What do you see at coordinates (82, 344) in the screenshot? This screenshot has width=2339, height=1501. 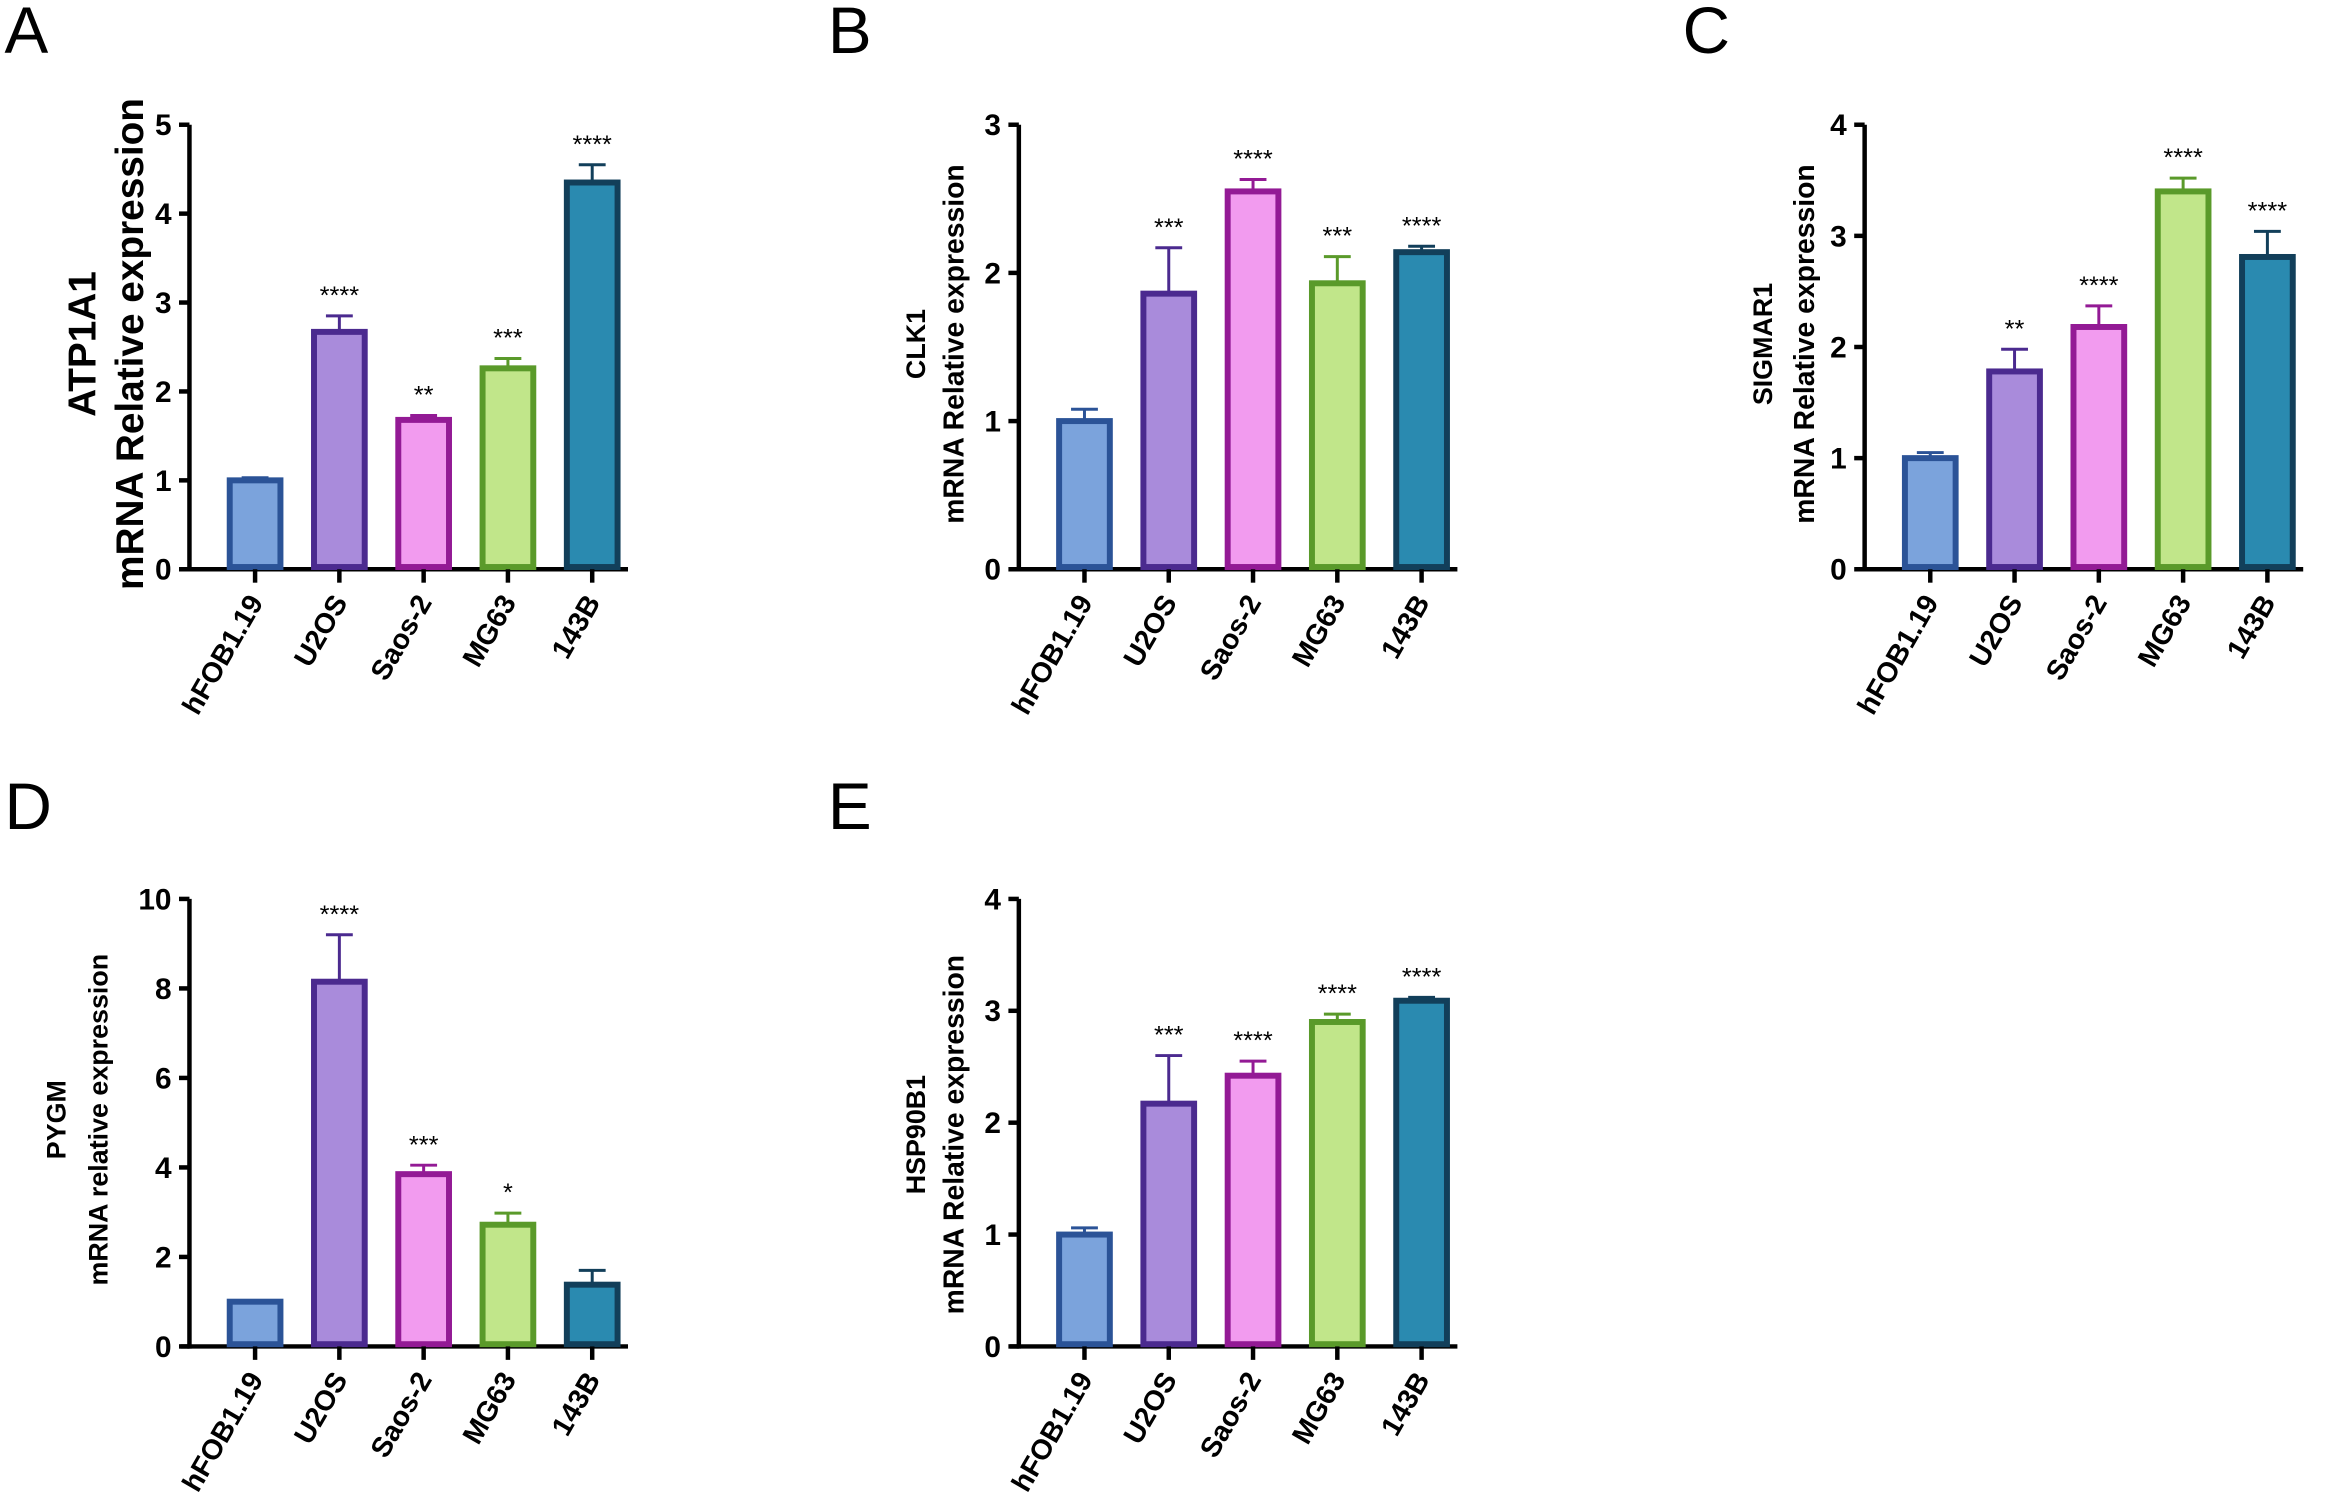 I see `y-axis-label: ATP1A1` at bounding box center [82, 344].